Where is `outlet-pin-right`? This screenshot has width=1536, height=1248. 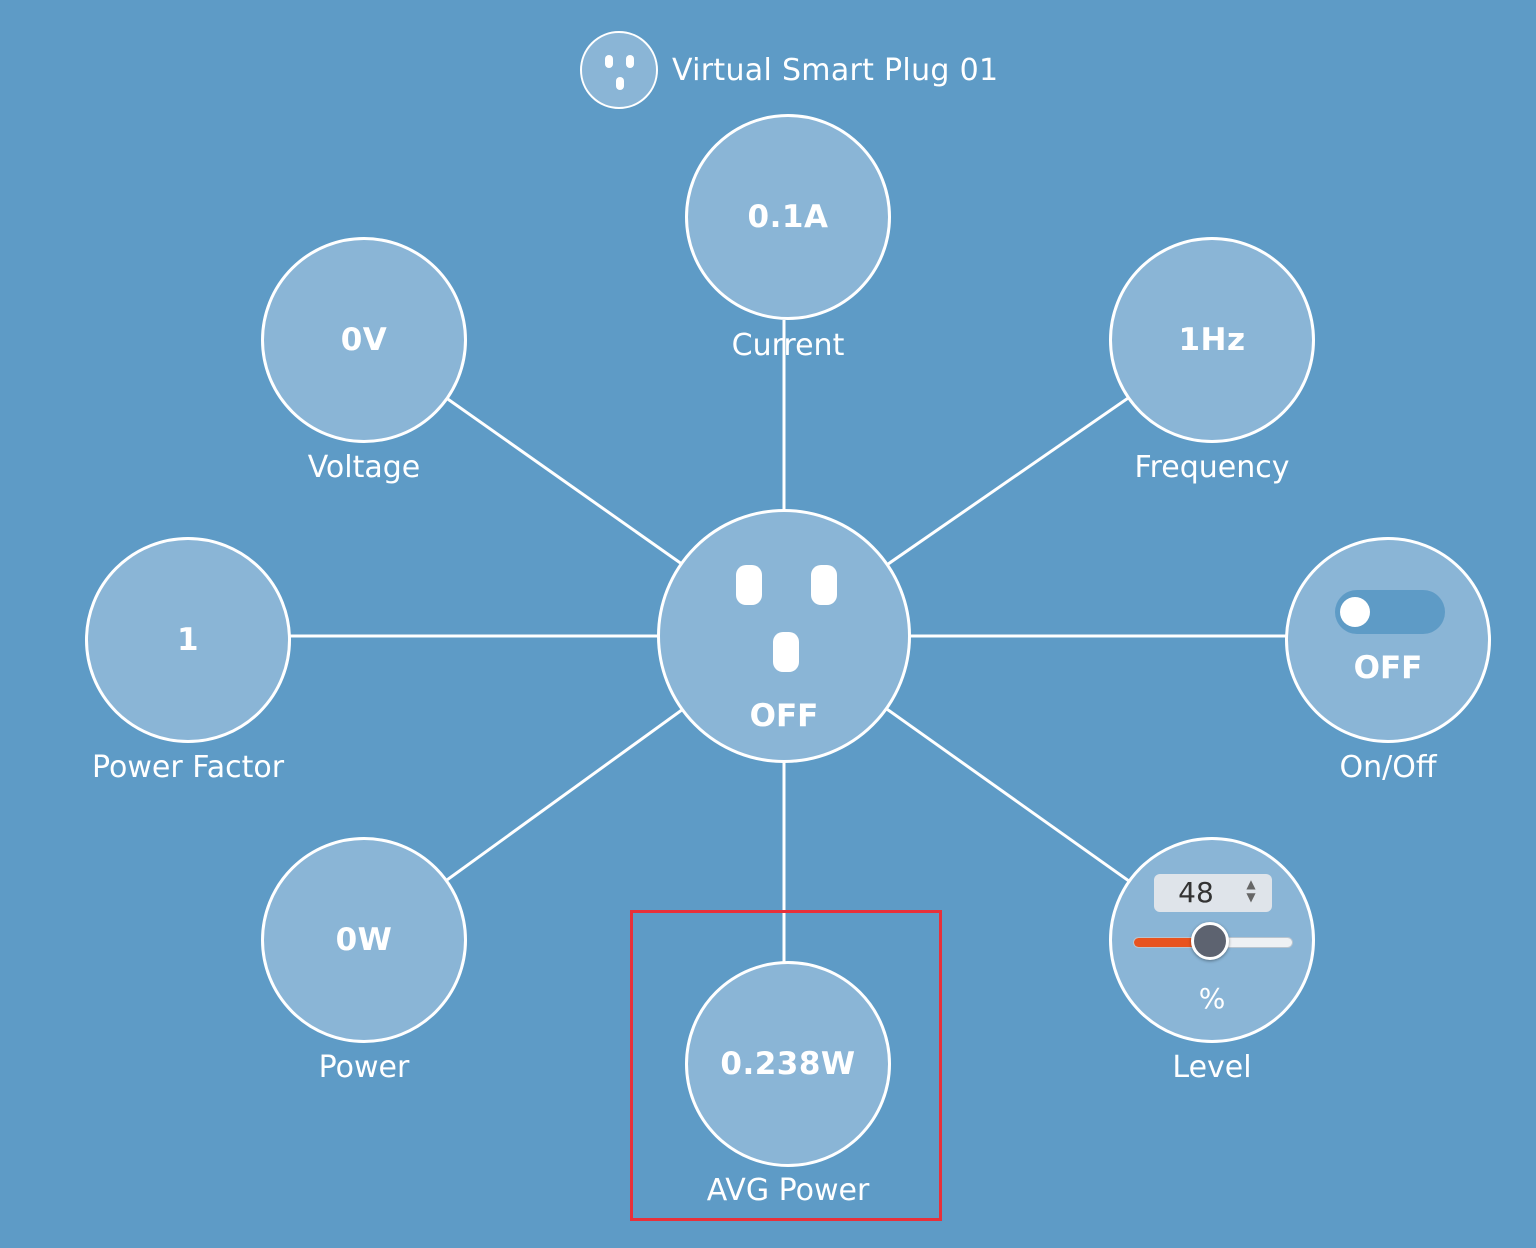
outlet-pin-right is located at coordinates (824, 585).